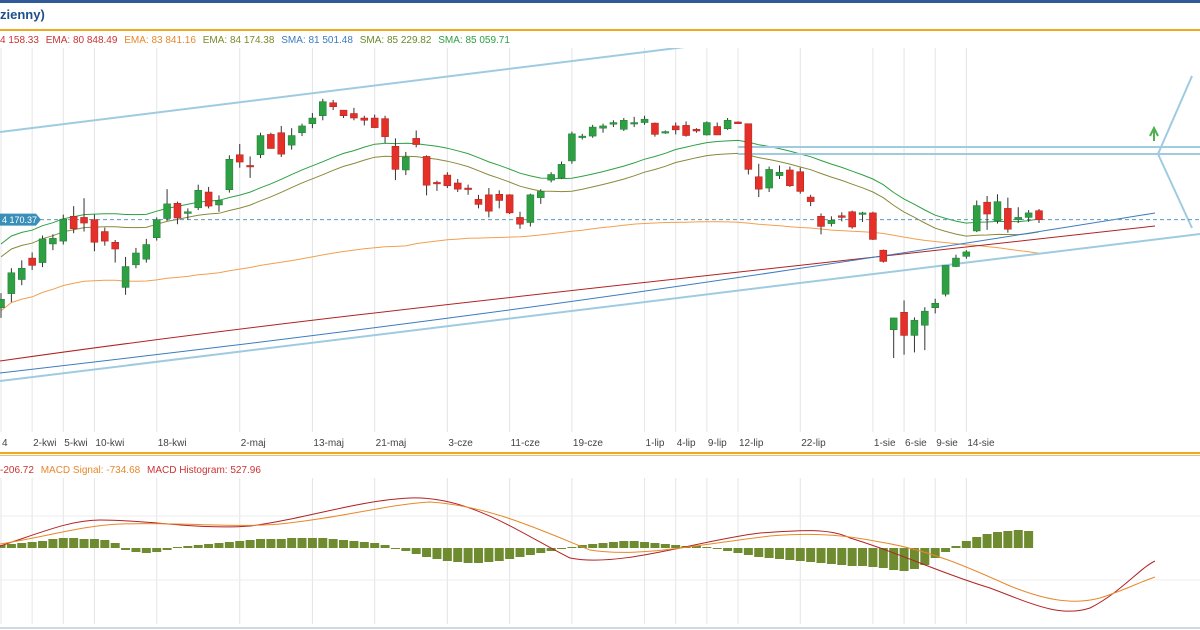 Image resolution: width=1200 pixels, height=630 pixels. Describe the element at coordinates (5, 443) in the screenshot. I see `x-tick-label-0: 4` at that location.